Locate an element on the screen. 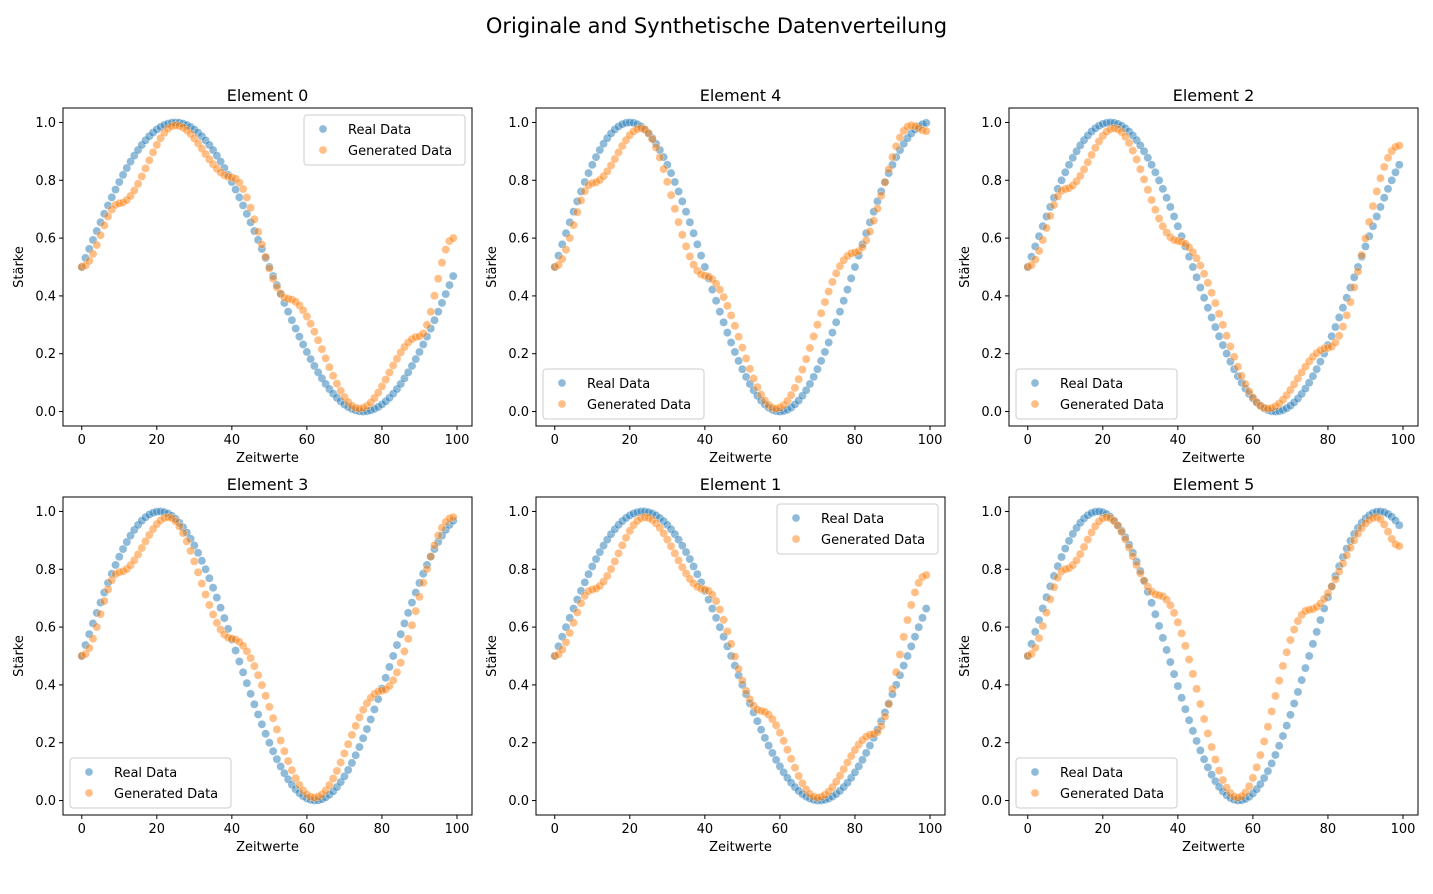 The width and height of the screenshot is (1433, 894). legend: Real Data Generated Data is located at coordinates (384, 140).